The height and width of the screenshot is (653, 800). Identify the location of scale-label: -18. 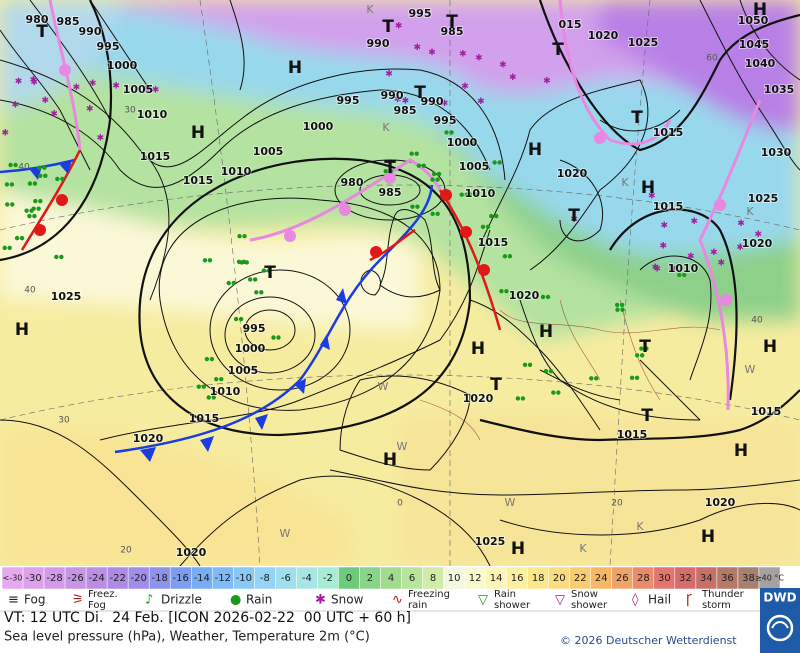
(160, 578).